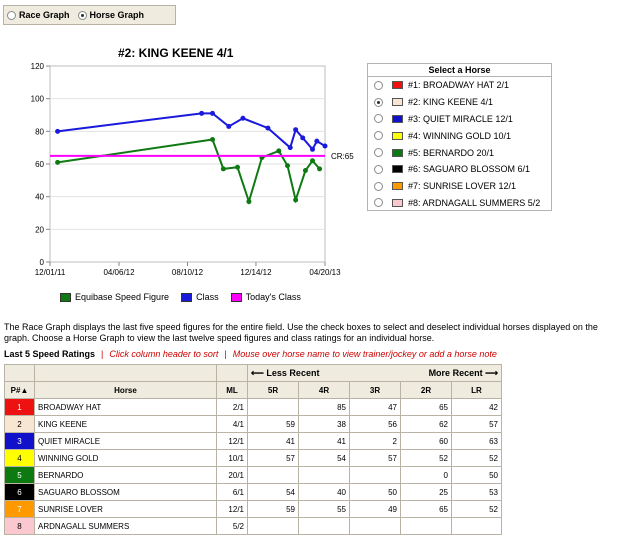 The height and width of the screenshot is (549, 624). Describe the element at coordinates (474, 202) in the screenshot. I see `select-horse-label: #8: ARDNAGALL SUMMERS 5/2` at that location.